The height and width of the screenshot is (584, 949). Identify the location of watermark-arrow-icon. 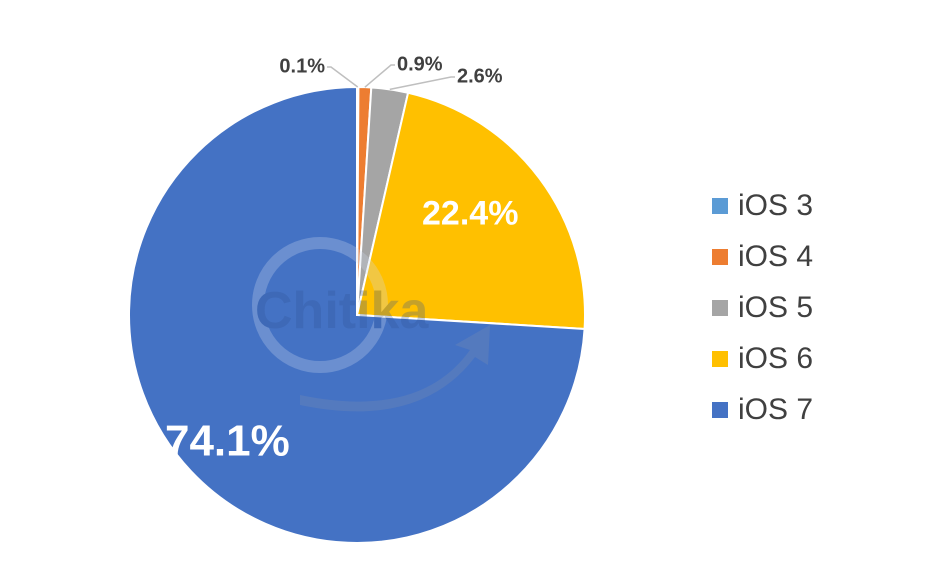
(395, 368).